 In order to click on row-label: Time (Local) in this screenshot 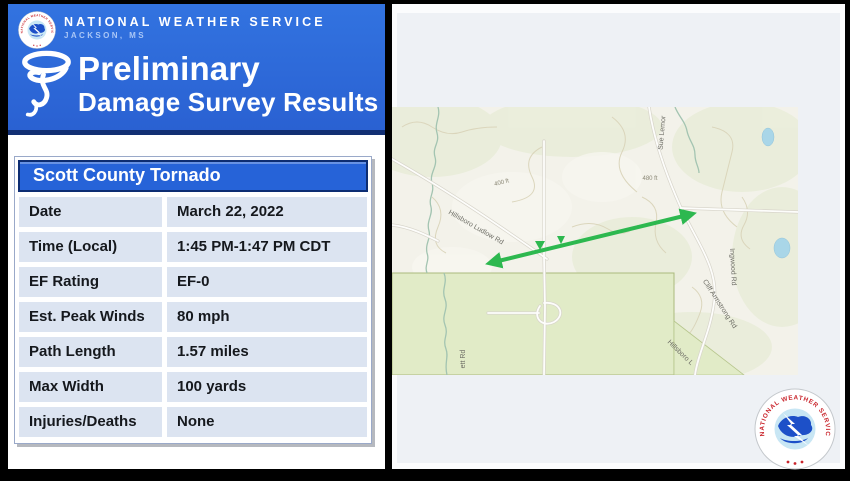, I will do `click(90, 247)`.